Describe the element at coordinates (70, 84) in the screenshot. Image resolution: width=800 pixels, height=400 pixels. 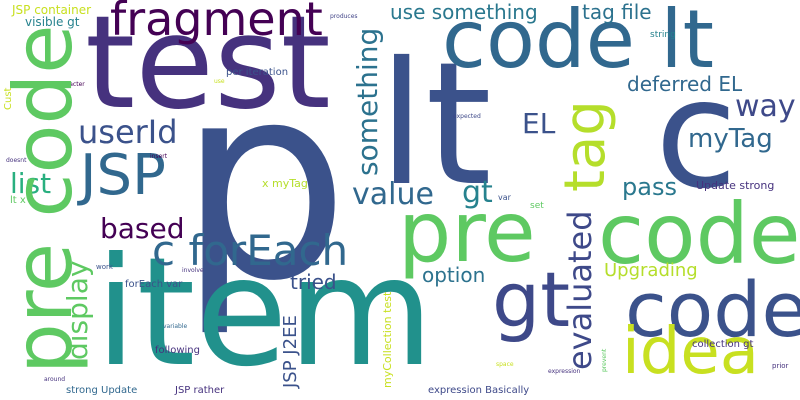
I see `word-character: character` at that location.